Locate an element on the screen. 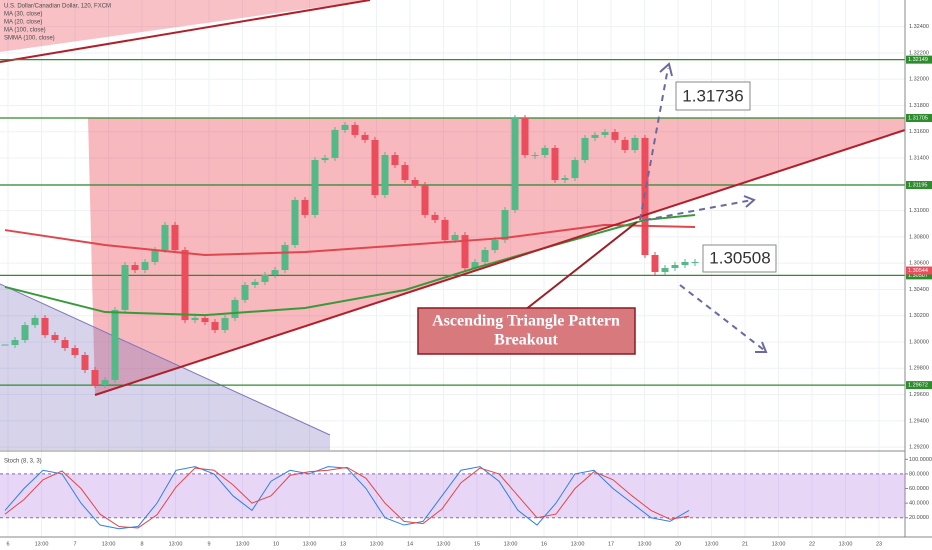  y-tick-label: 1.30400 is located at coordinates (919, 290).